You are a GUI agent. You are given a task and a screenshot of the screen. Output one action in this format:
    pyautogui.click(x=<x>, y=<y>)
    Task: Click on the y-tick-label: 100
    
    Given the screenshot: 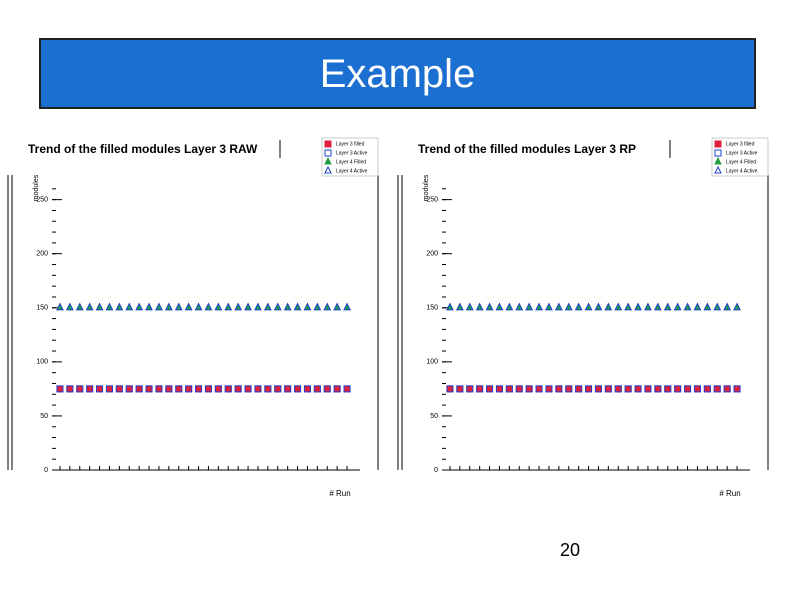 What is the action you would take?
    pyautogui.click(x=42, y=362)
    